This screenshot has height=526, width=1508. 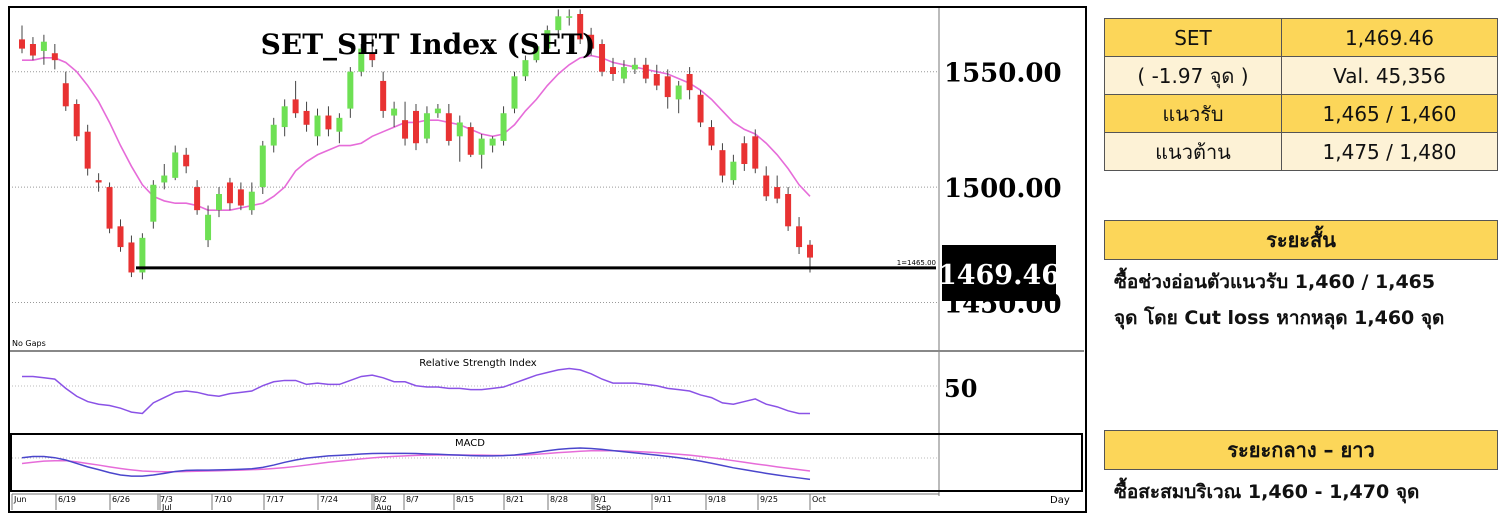 I want to click on x-tick-label: Jul, so click(x=166, y=507).